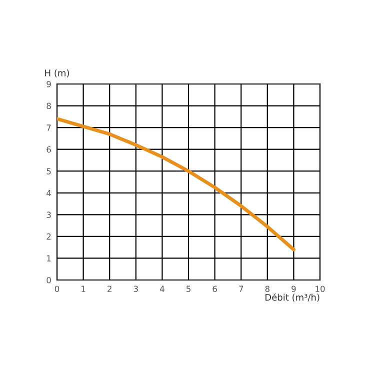 Image resolution: width=370 pixels, height=370 pixels. What do you see at coordinates (136, 289) in the screenshot?
I see `x-tick-label: 3` at bounding box center [136, 289].